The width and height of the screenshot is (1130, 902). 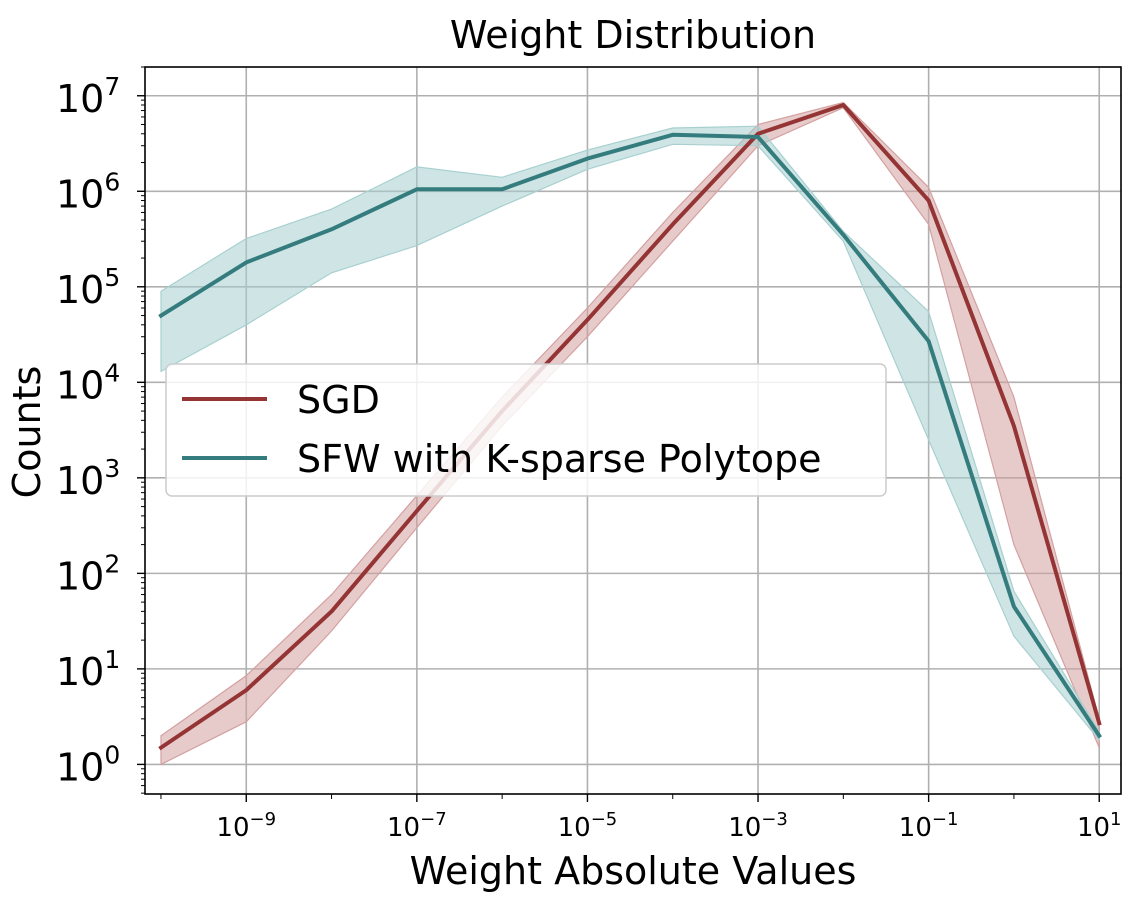 What do you see at coordinates (641, 818) in the screenshot?
I see `x-axis-ticks: 10⁻⁹ 10⁻⁷ 10⁻⁵ 10⁻³ 10⁻¹ 10¹` at bounding box center [641, 818].